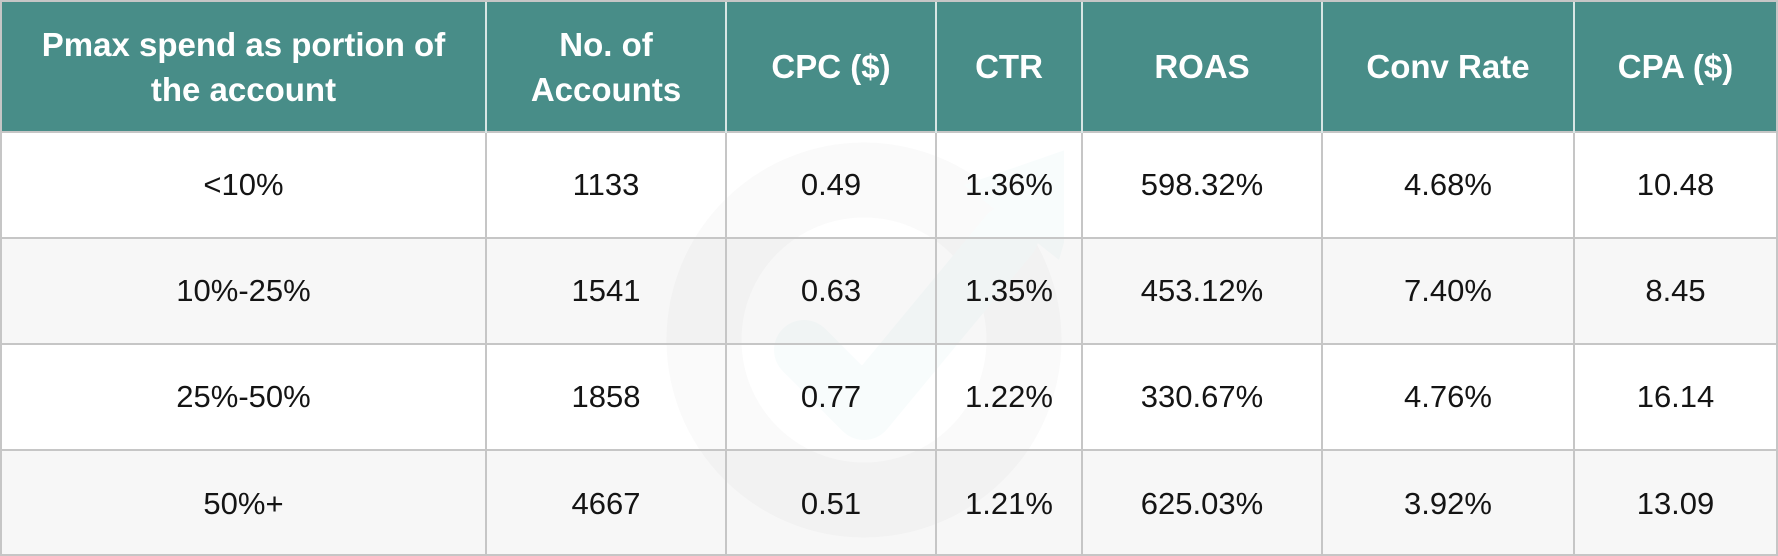 Image resolution: width=1778 pixels, height=556 pixels. What do you see at coordinates (1448, 290) in the screenshot?
I see `cell-conv-rate: 7.40%` at bounding box center [1448, 290].